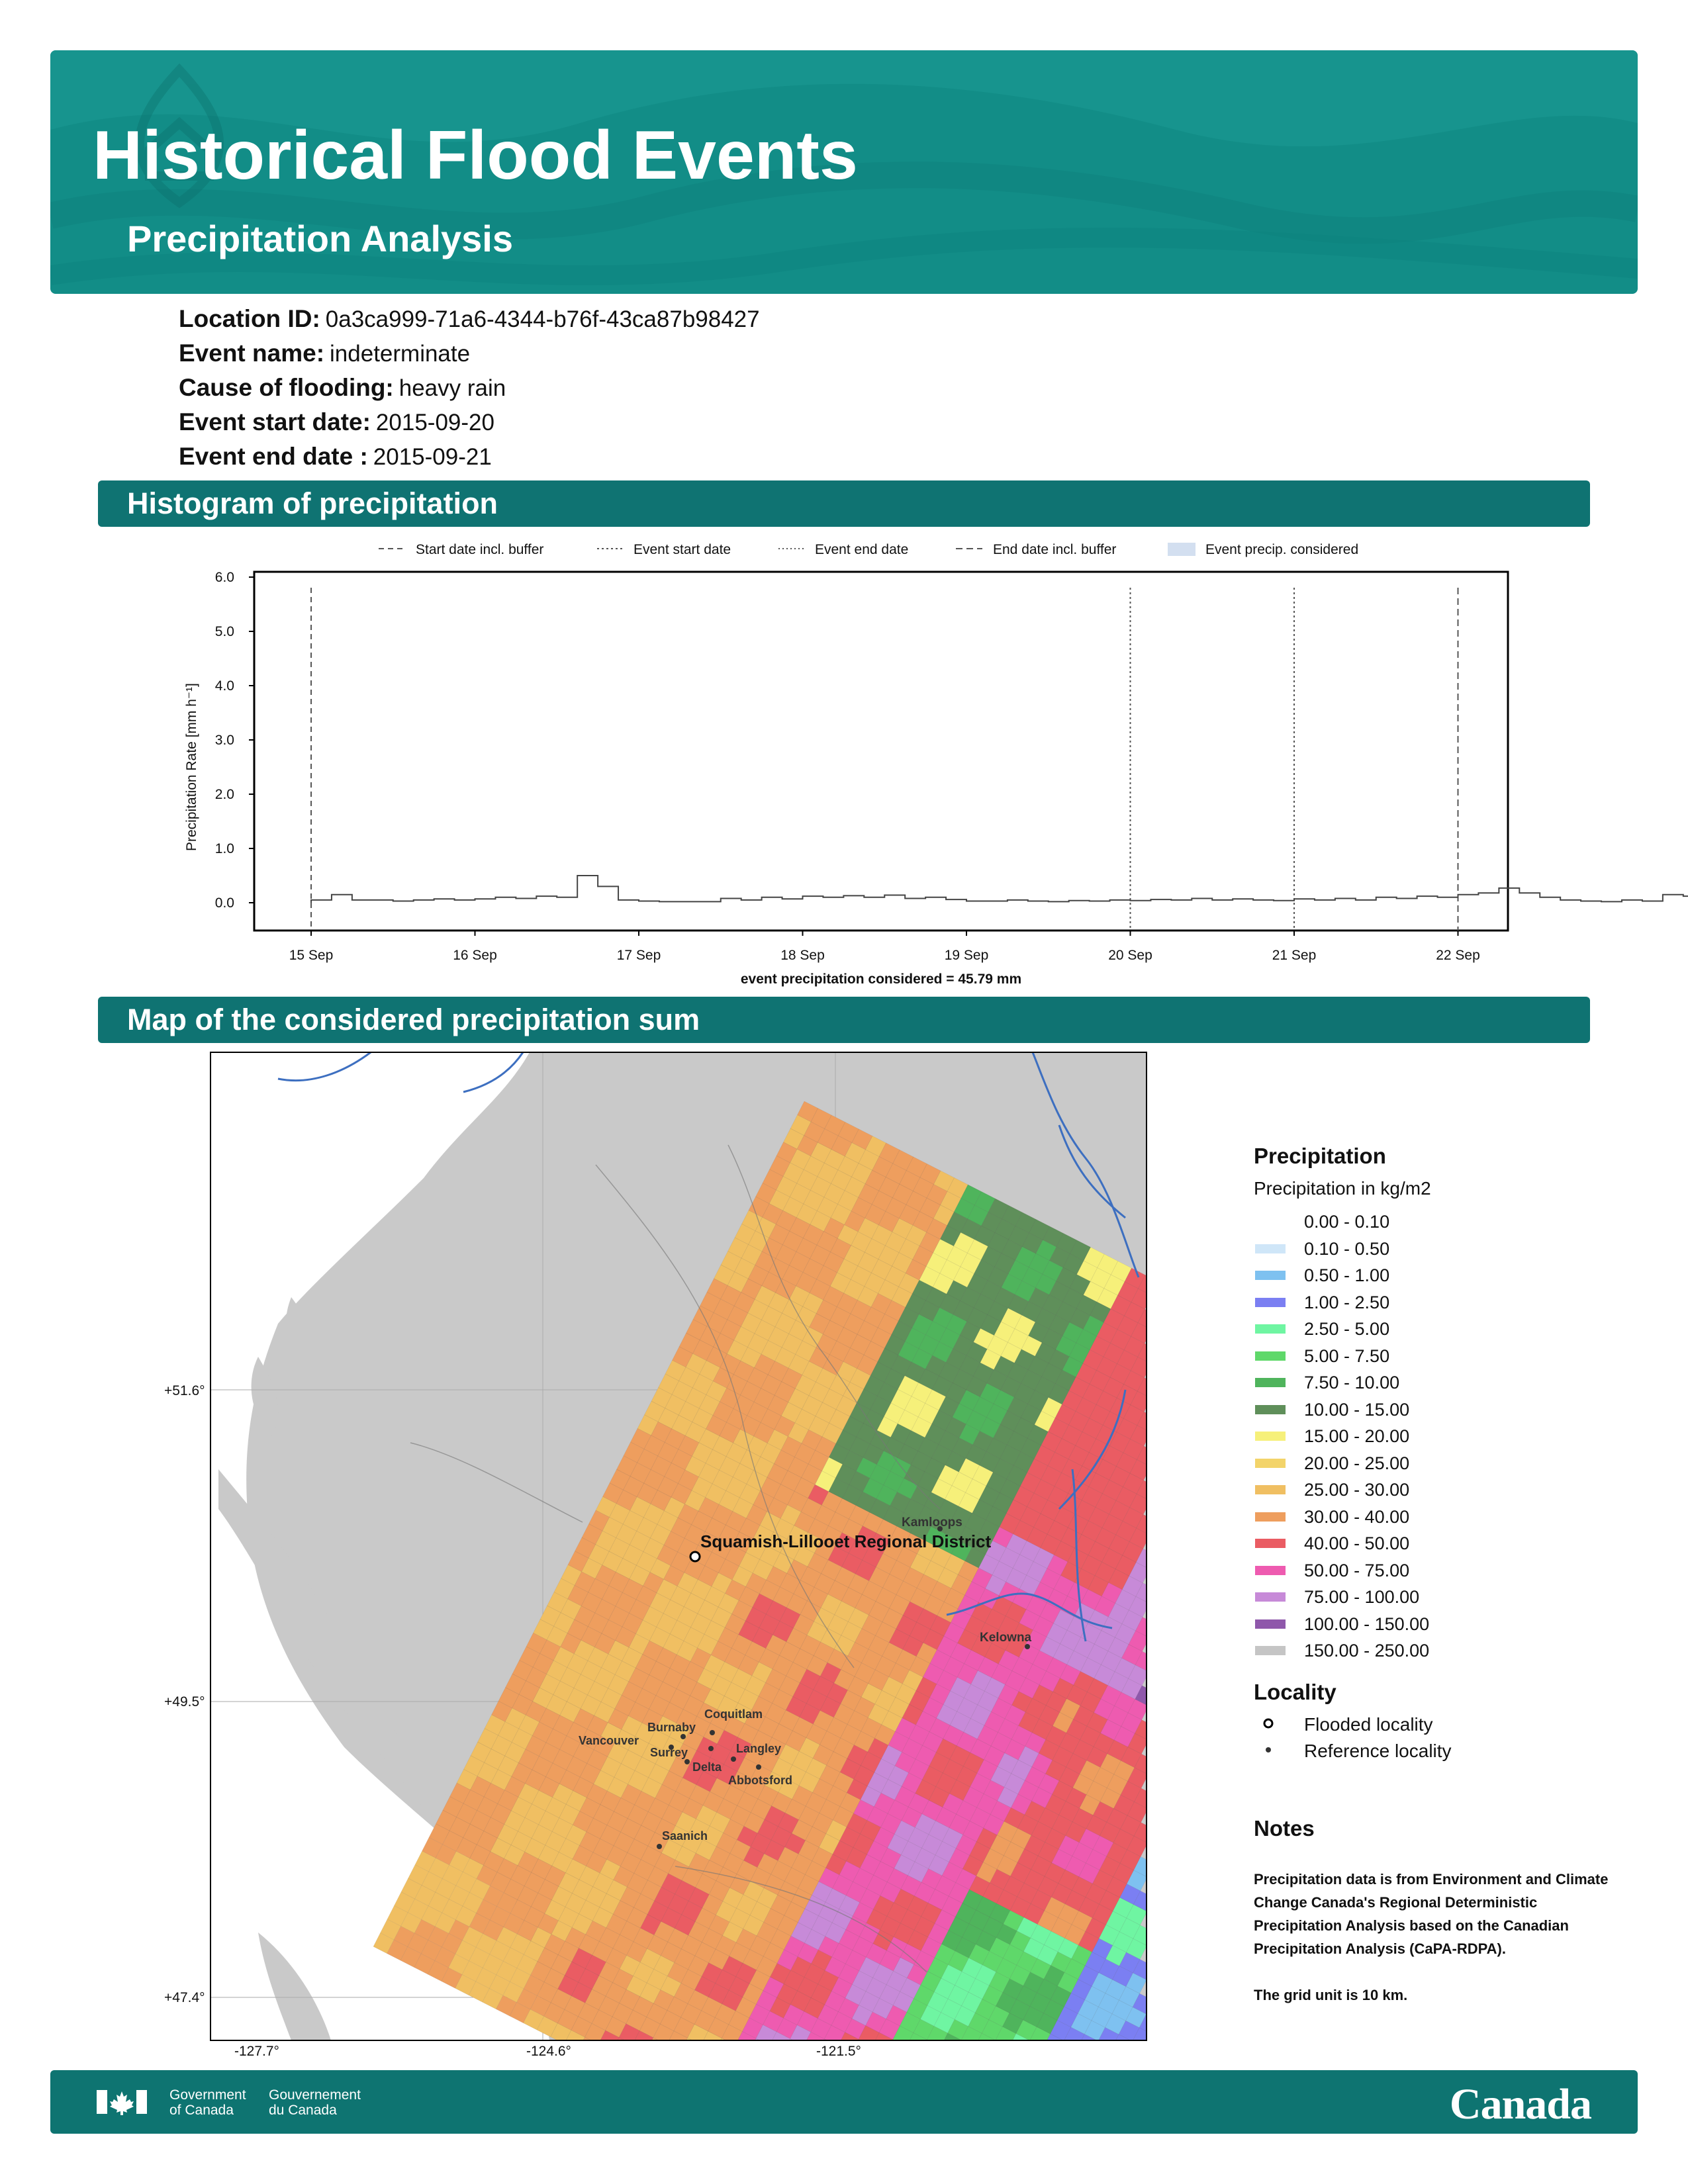 The width and height of the screenshot is (1688, 2184). Describe the element at coordinates (760, 1780) in the screenshot. I see `place-label: Abbotsford` at that location.